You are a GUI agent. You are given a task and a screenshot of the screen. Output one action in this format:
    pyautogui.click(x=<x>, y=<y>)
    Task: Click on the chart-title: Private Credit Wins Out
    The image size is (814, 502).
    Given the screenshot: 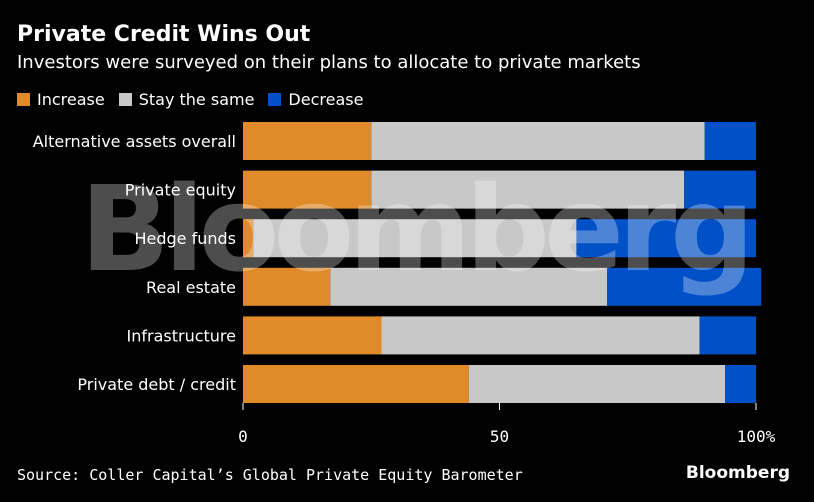 What is the action you would take?
    pyautogui.click(x=164, y=34)
    